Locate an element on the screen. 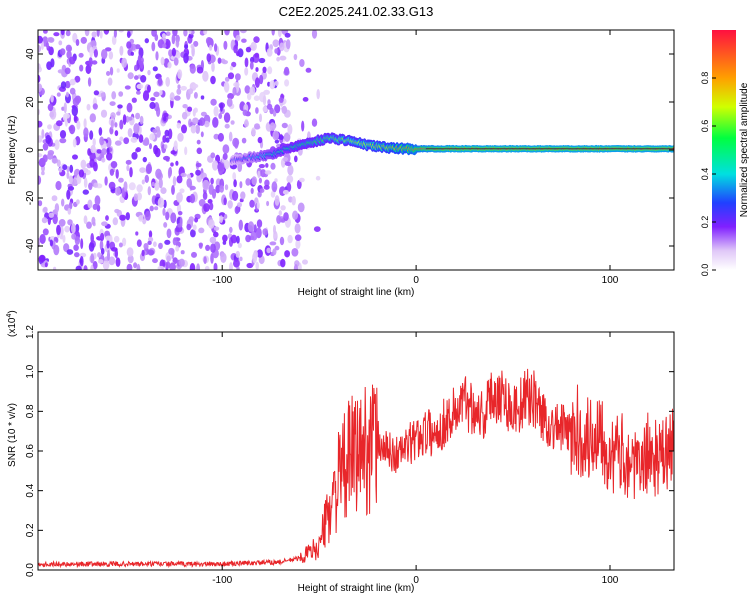 The height and width of the screenshot is (600, 750). snr-x-tick-label: 100 is located at coordinates (610, 580).